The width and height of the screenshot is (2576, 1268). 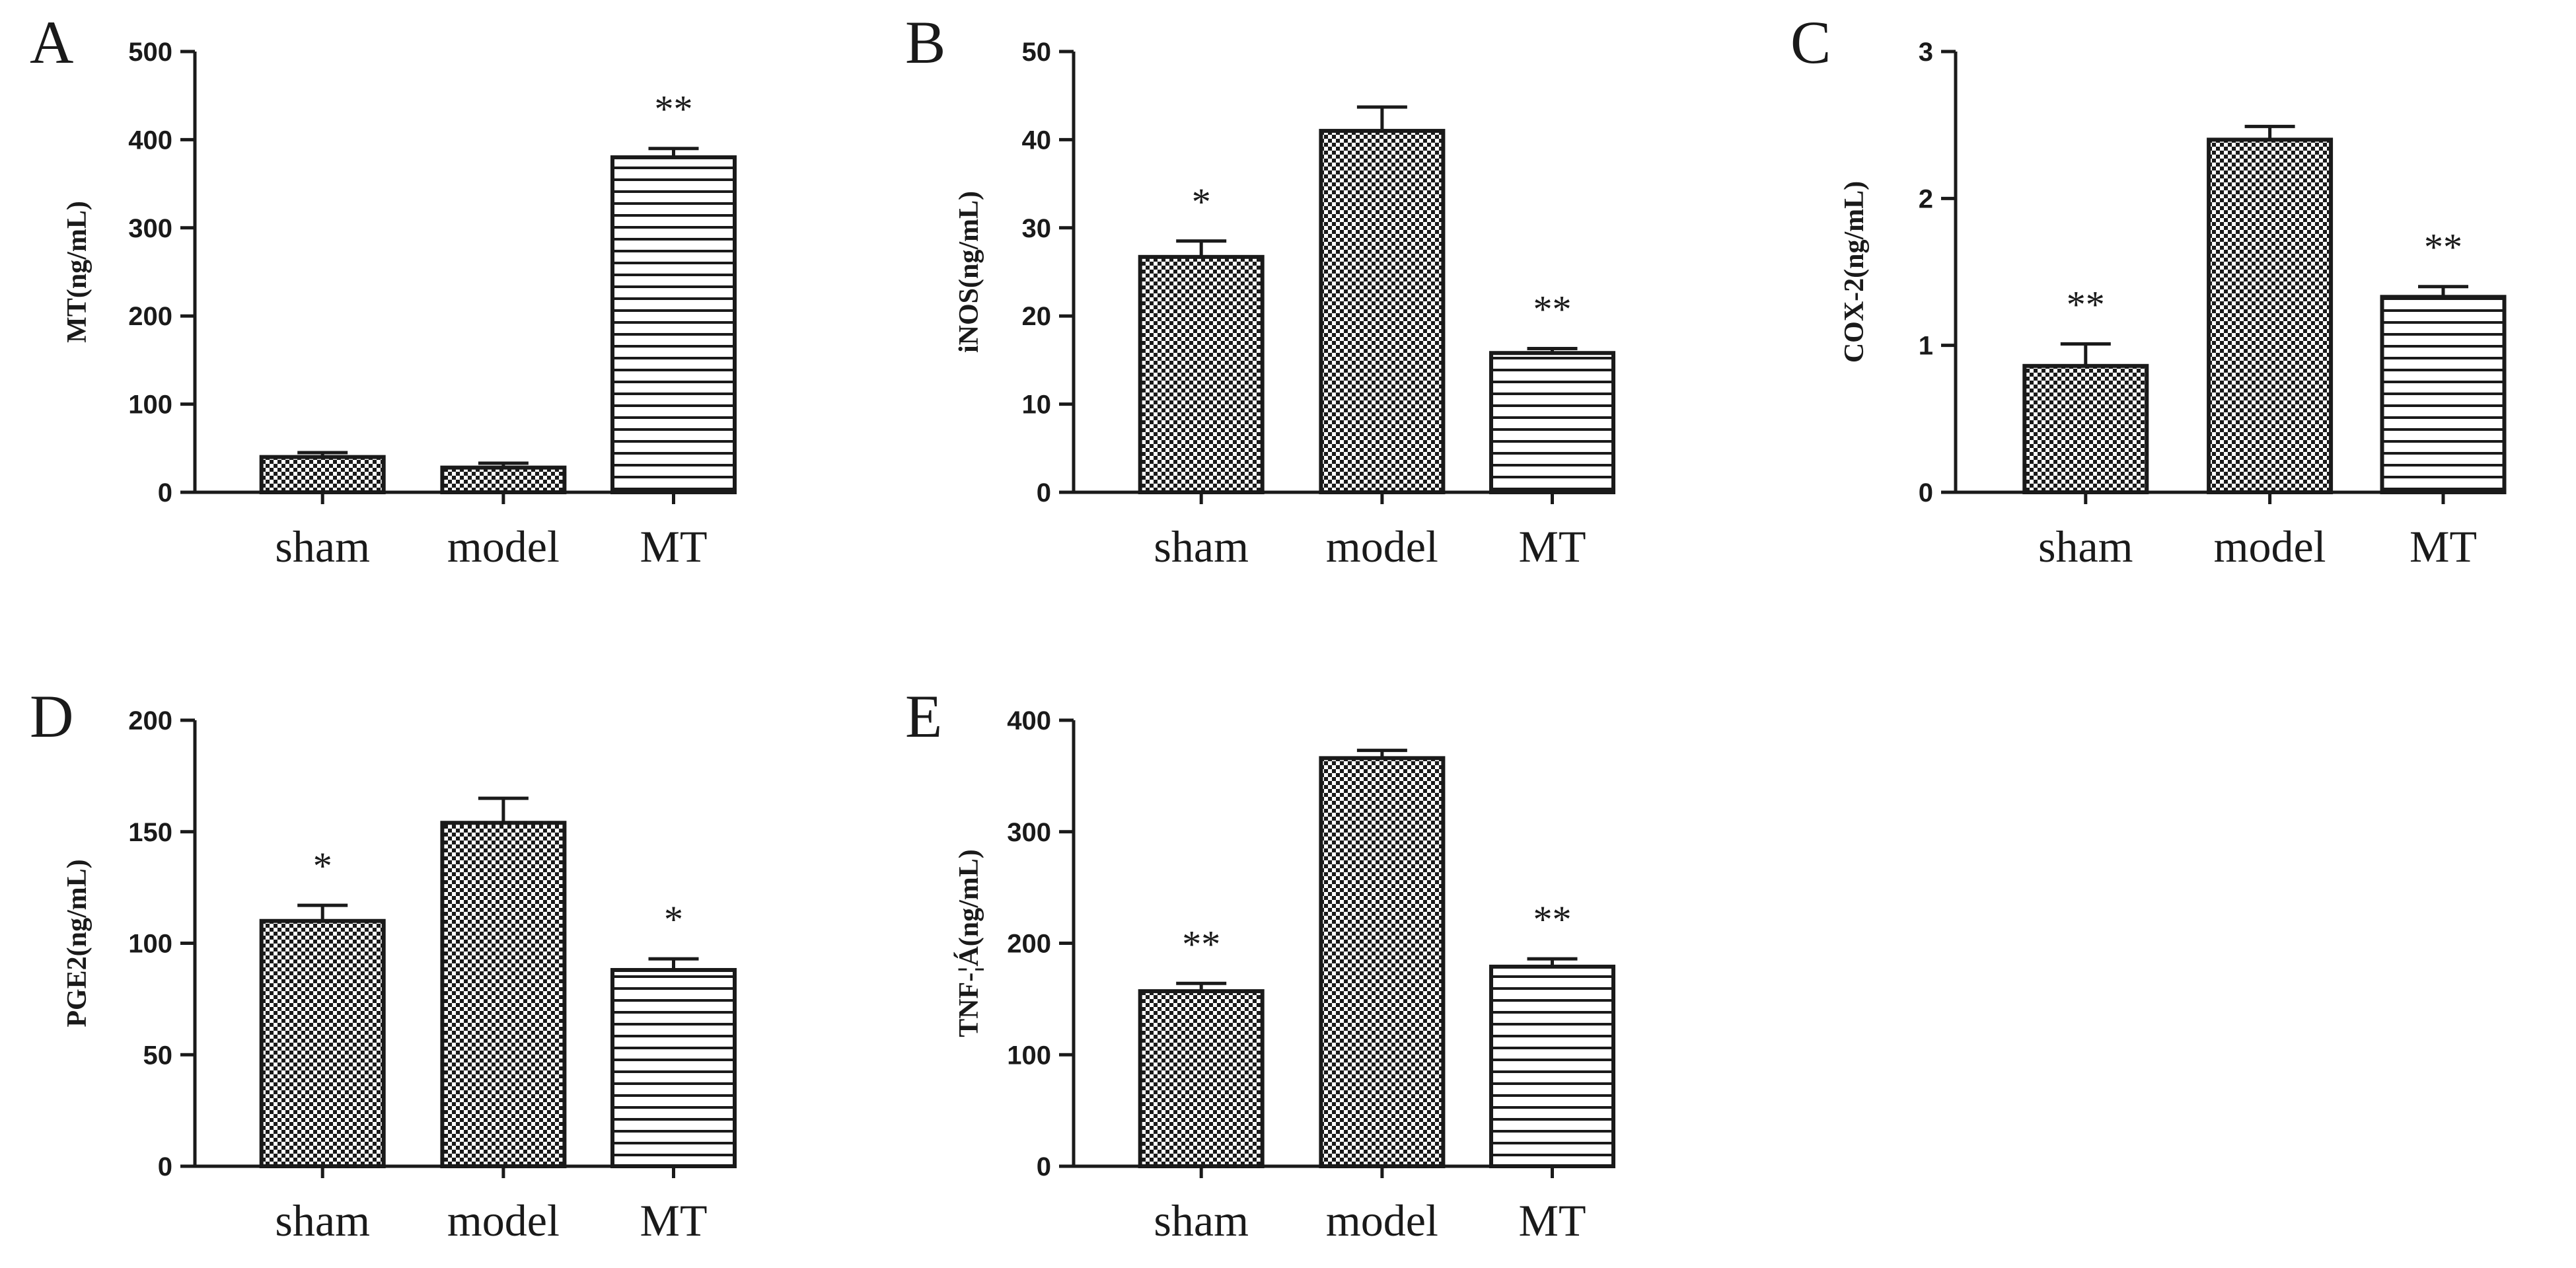 I want to click on y-tick-label: 2, so click(x=1926, y=198).